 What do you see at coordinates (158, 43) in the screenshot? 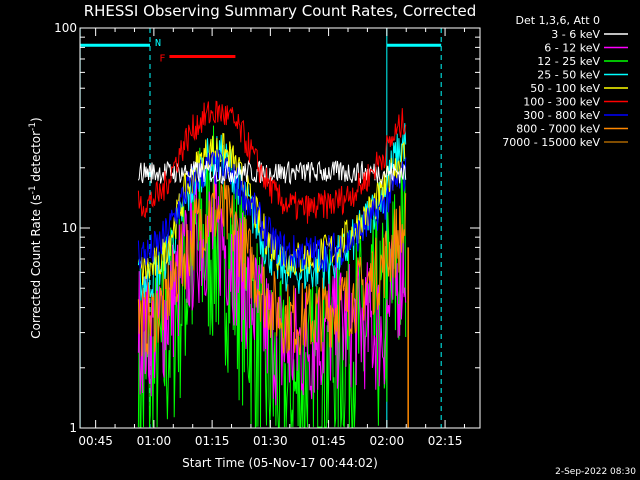
I see `night-flag-label: N` at bounding box center [158, 43].